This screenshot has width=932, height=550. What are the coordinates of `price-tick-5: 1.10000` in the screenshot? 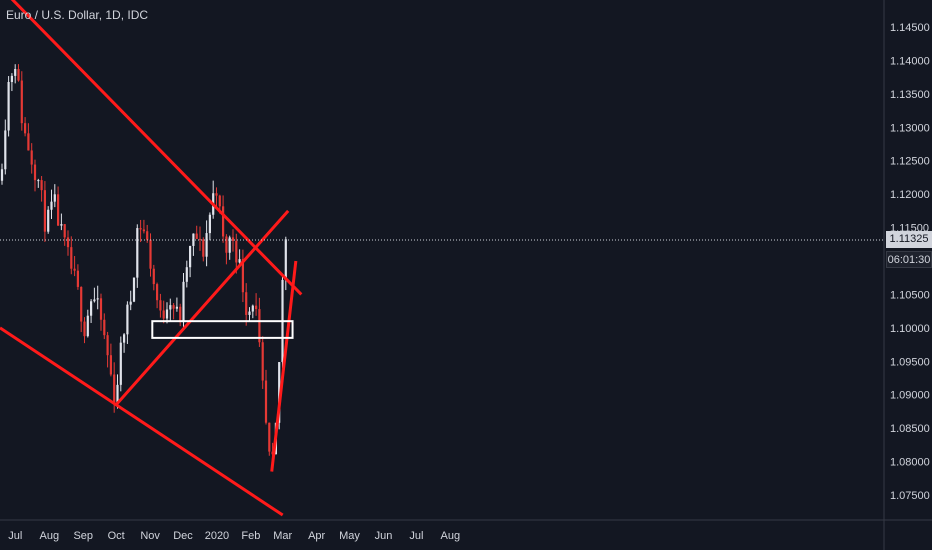 It's located at (910, 329).